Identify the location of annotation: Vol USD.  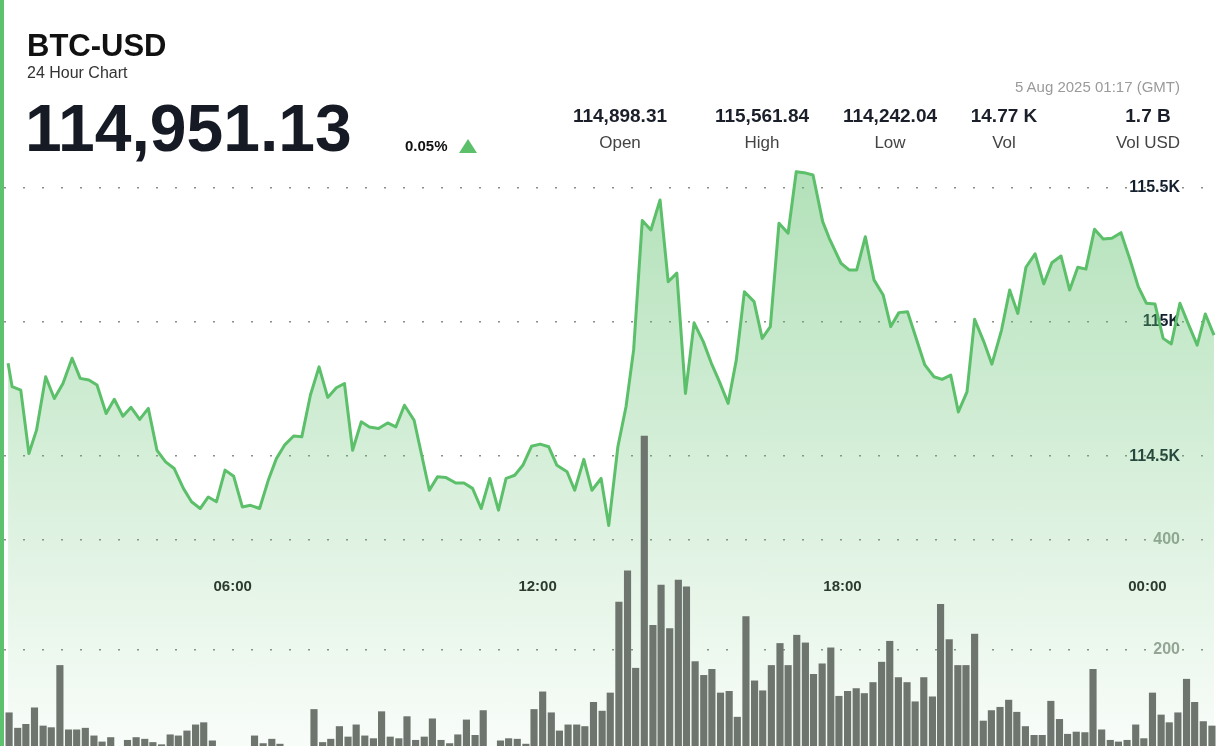
(1148, 143).